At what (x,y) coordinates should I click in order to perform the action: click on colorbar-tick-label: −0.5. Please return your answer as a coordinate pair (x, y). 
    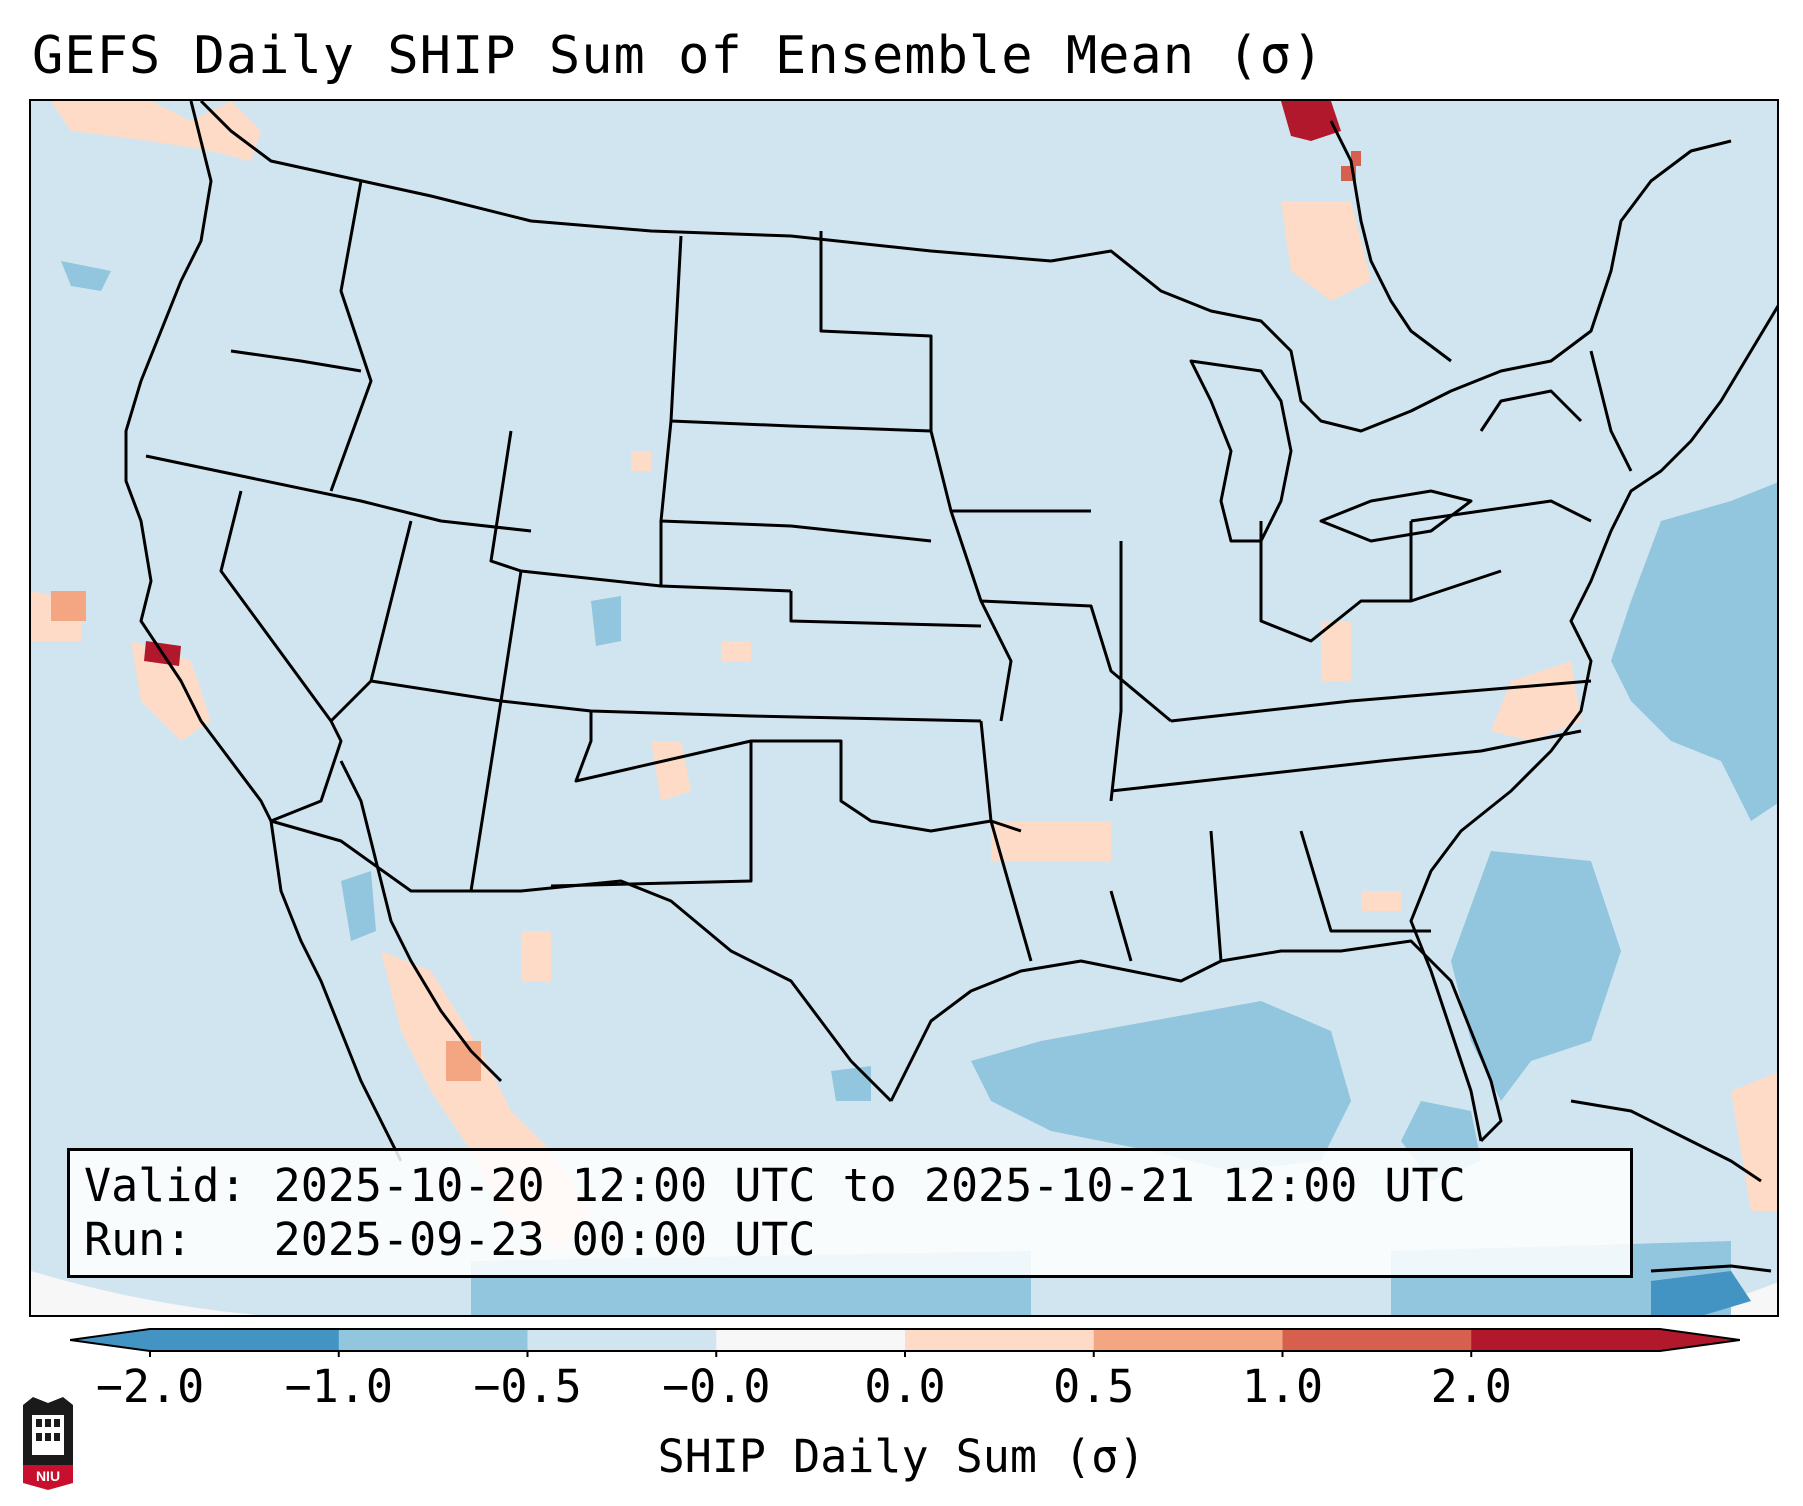
    Looking at the image, I should click on (527, 1386).